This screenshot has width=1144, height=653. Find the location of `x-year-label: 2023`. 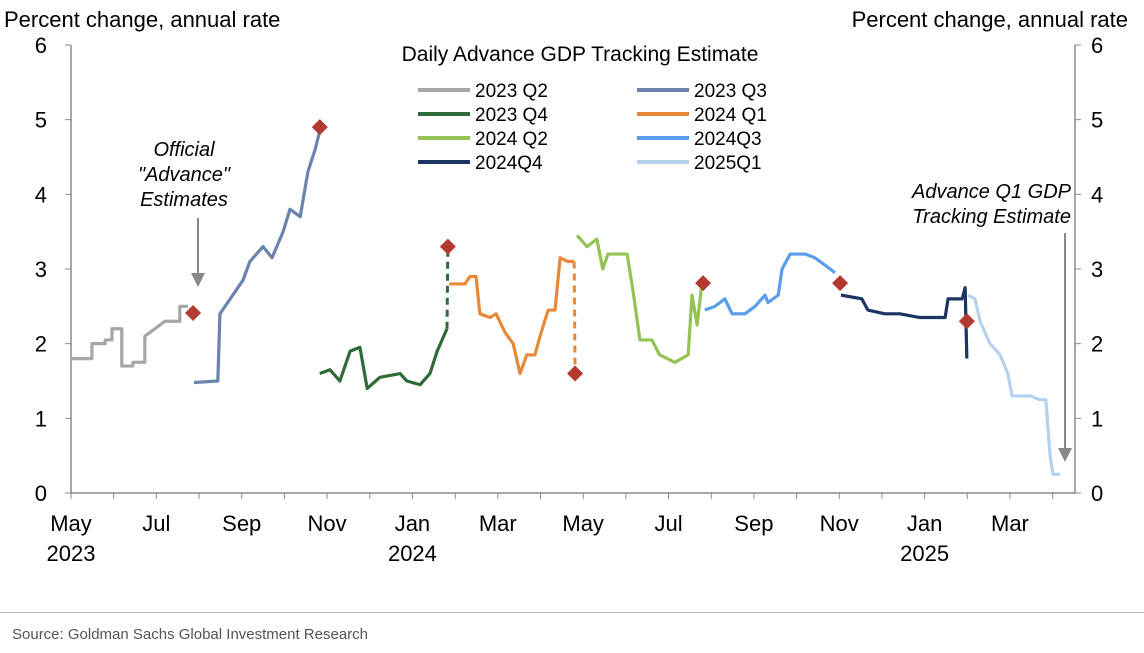

x-year-label: 2023 is located at coordinates (71, 553).